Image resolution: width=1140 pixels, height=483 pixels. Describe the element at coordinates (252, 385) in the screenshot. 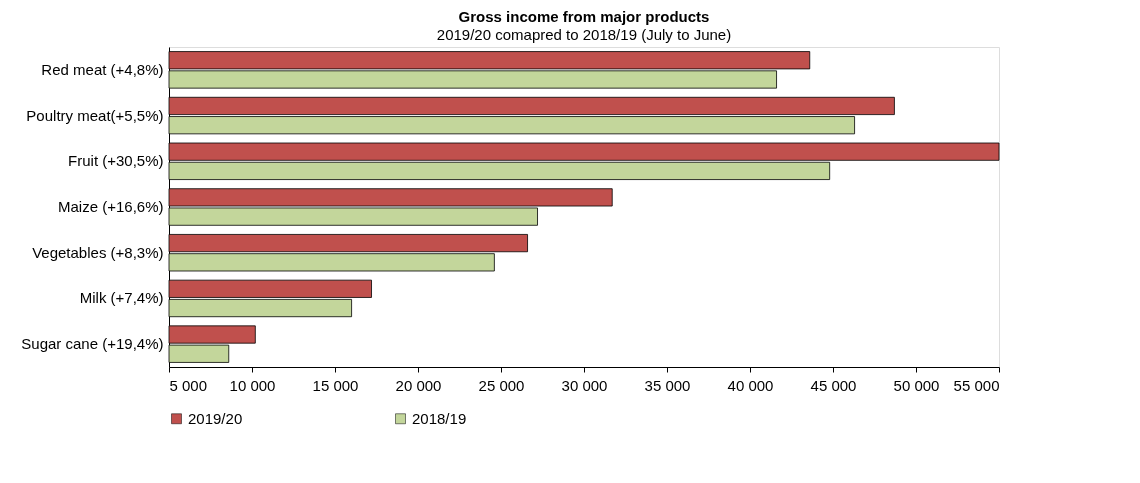

I see `x-tick-label: 10 000` at that location.